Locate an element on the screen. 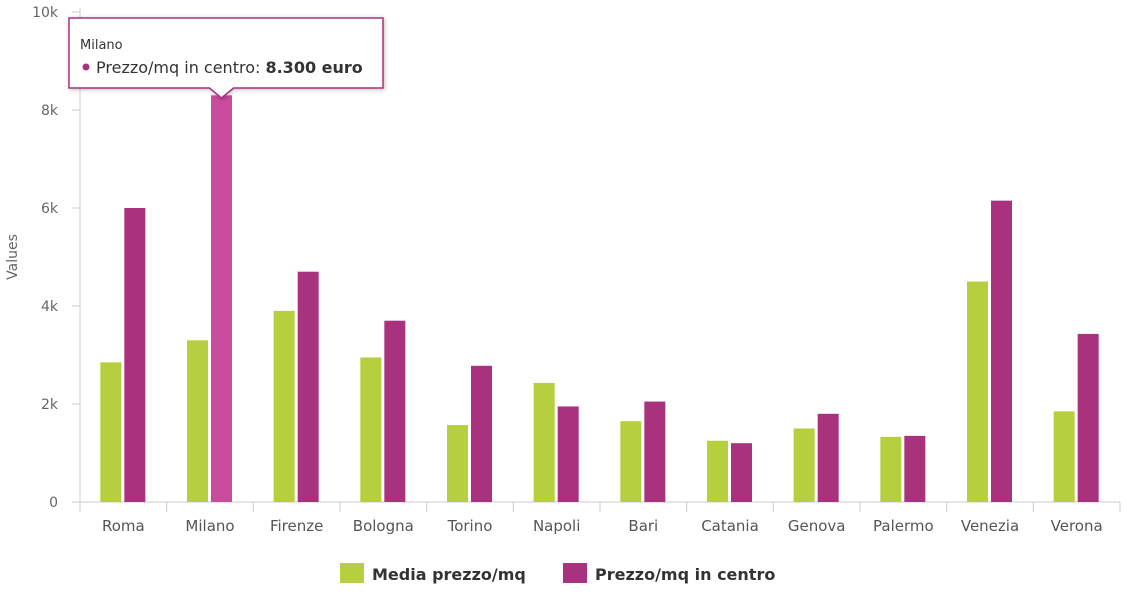  x-tick-label: Bologna is located at coordinates (383, 526).